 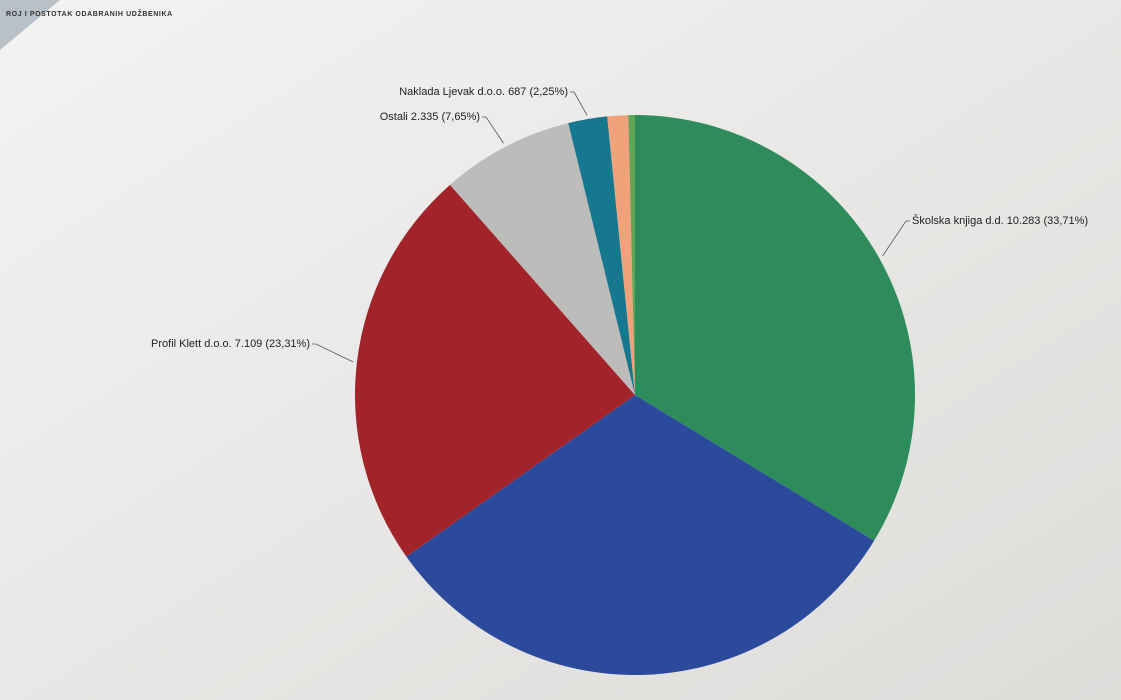 What do you see at coordinates (1000, 220) in the screenshot?
I see `slice-label: Školska knjiga d.d. 10.283 (33,71%)` at bounding box center [1000, 220].